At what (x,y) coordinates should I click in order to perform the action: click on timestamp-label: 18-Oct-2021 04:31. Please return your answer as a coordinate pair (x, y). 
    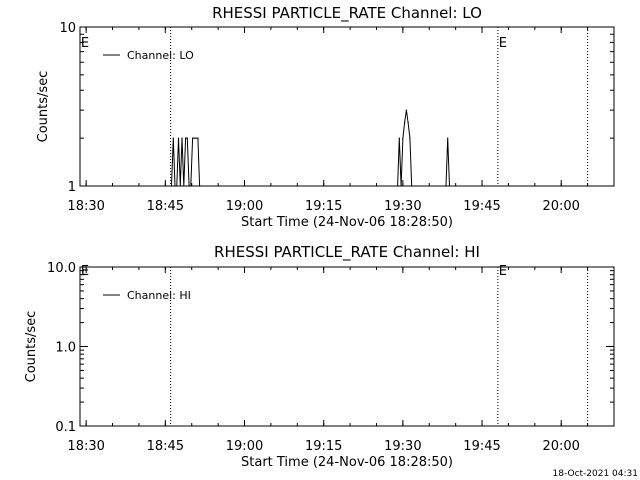
    Looking at the image, I should click on (595, 474).